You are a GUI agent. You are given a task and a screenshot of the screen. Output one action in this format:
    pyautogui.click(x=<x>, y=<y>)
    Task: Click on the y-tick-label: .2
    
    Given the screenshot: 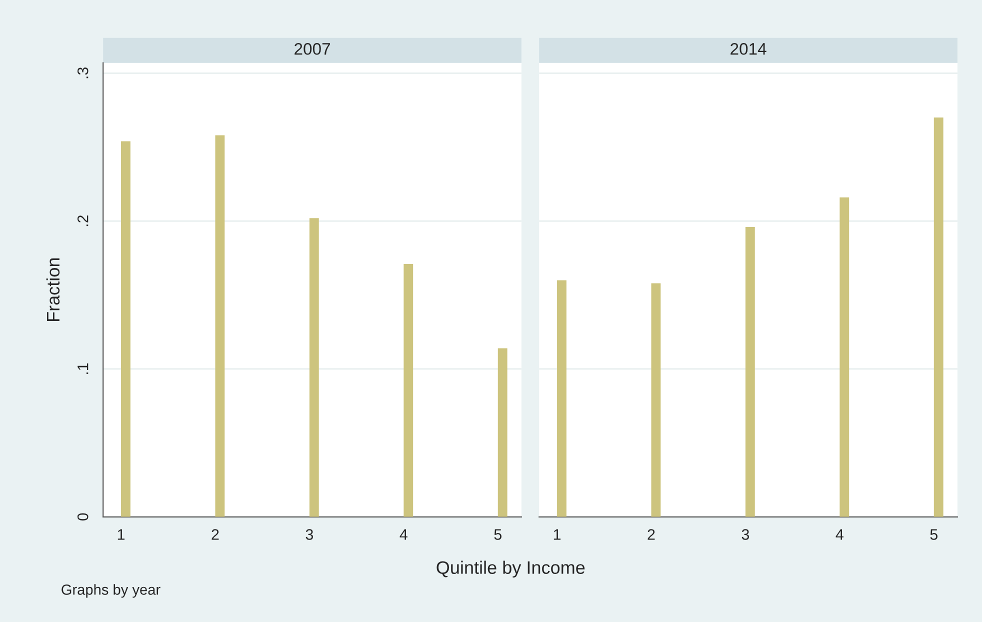 What is the action you would take?
    pyautogui.click(x=82, y=220)
    